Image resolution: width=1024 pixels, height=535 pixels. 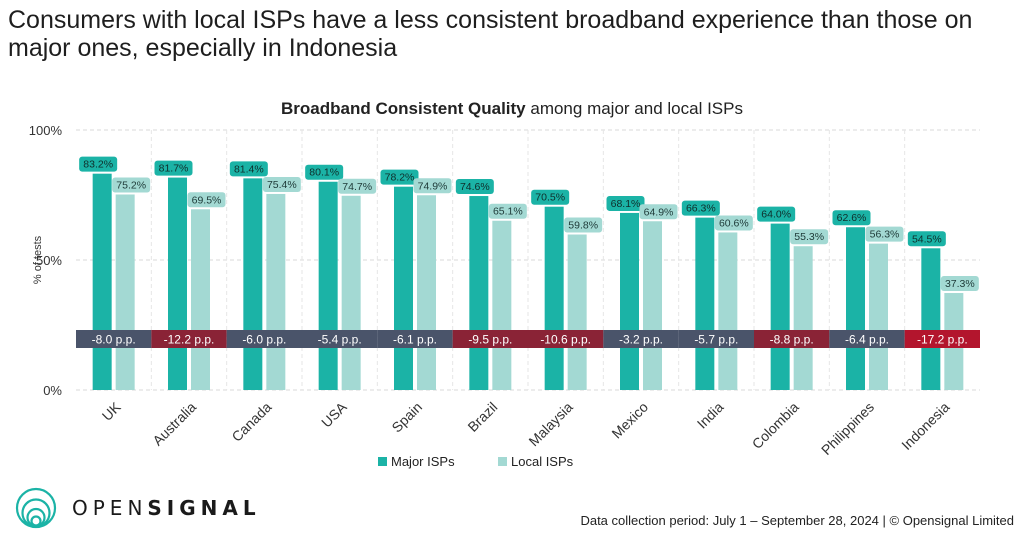 I want to click on difference-label: -17.2 p.p., so click(x=942, y=340).